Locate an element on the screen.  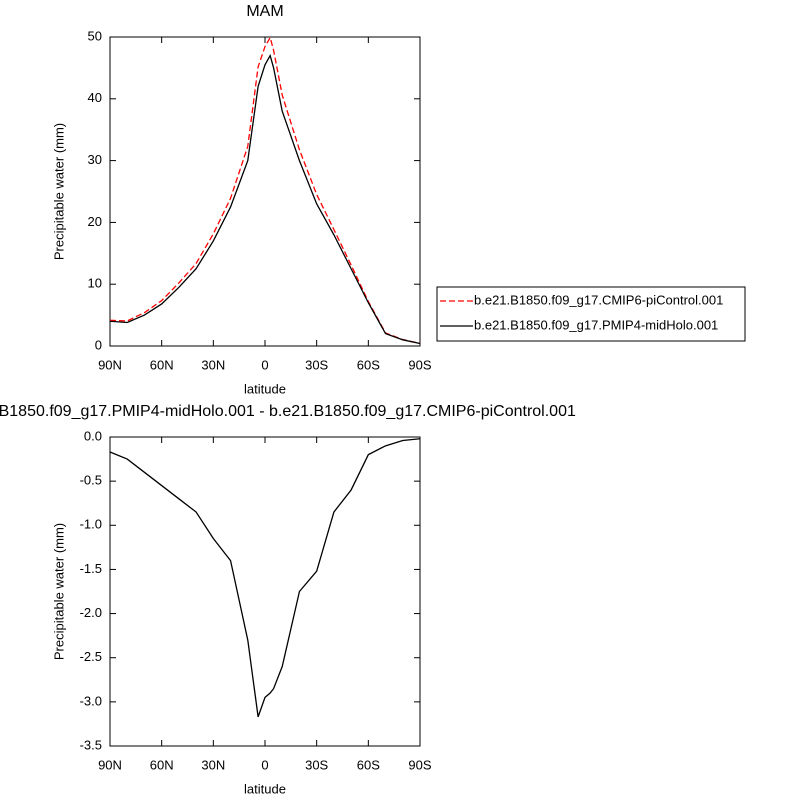
legend-label: b.e21.B1850.f09_g17.PMIP4-midHolo.001 is located at coordinates (596, 324).